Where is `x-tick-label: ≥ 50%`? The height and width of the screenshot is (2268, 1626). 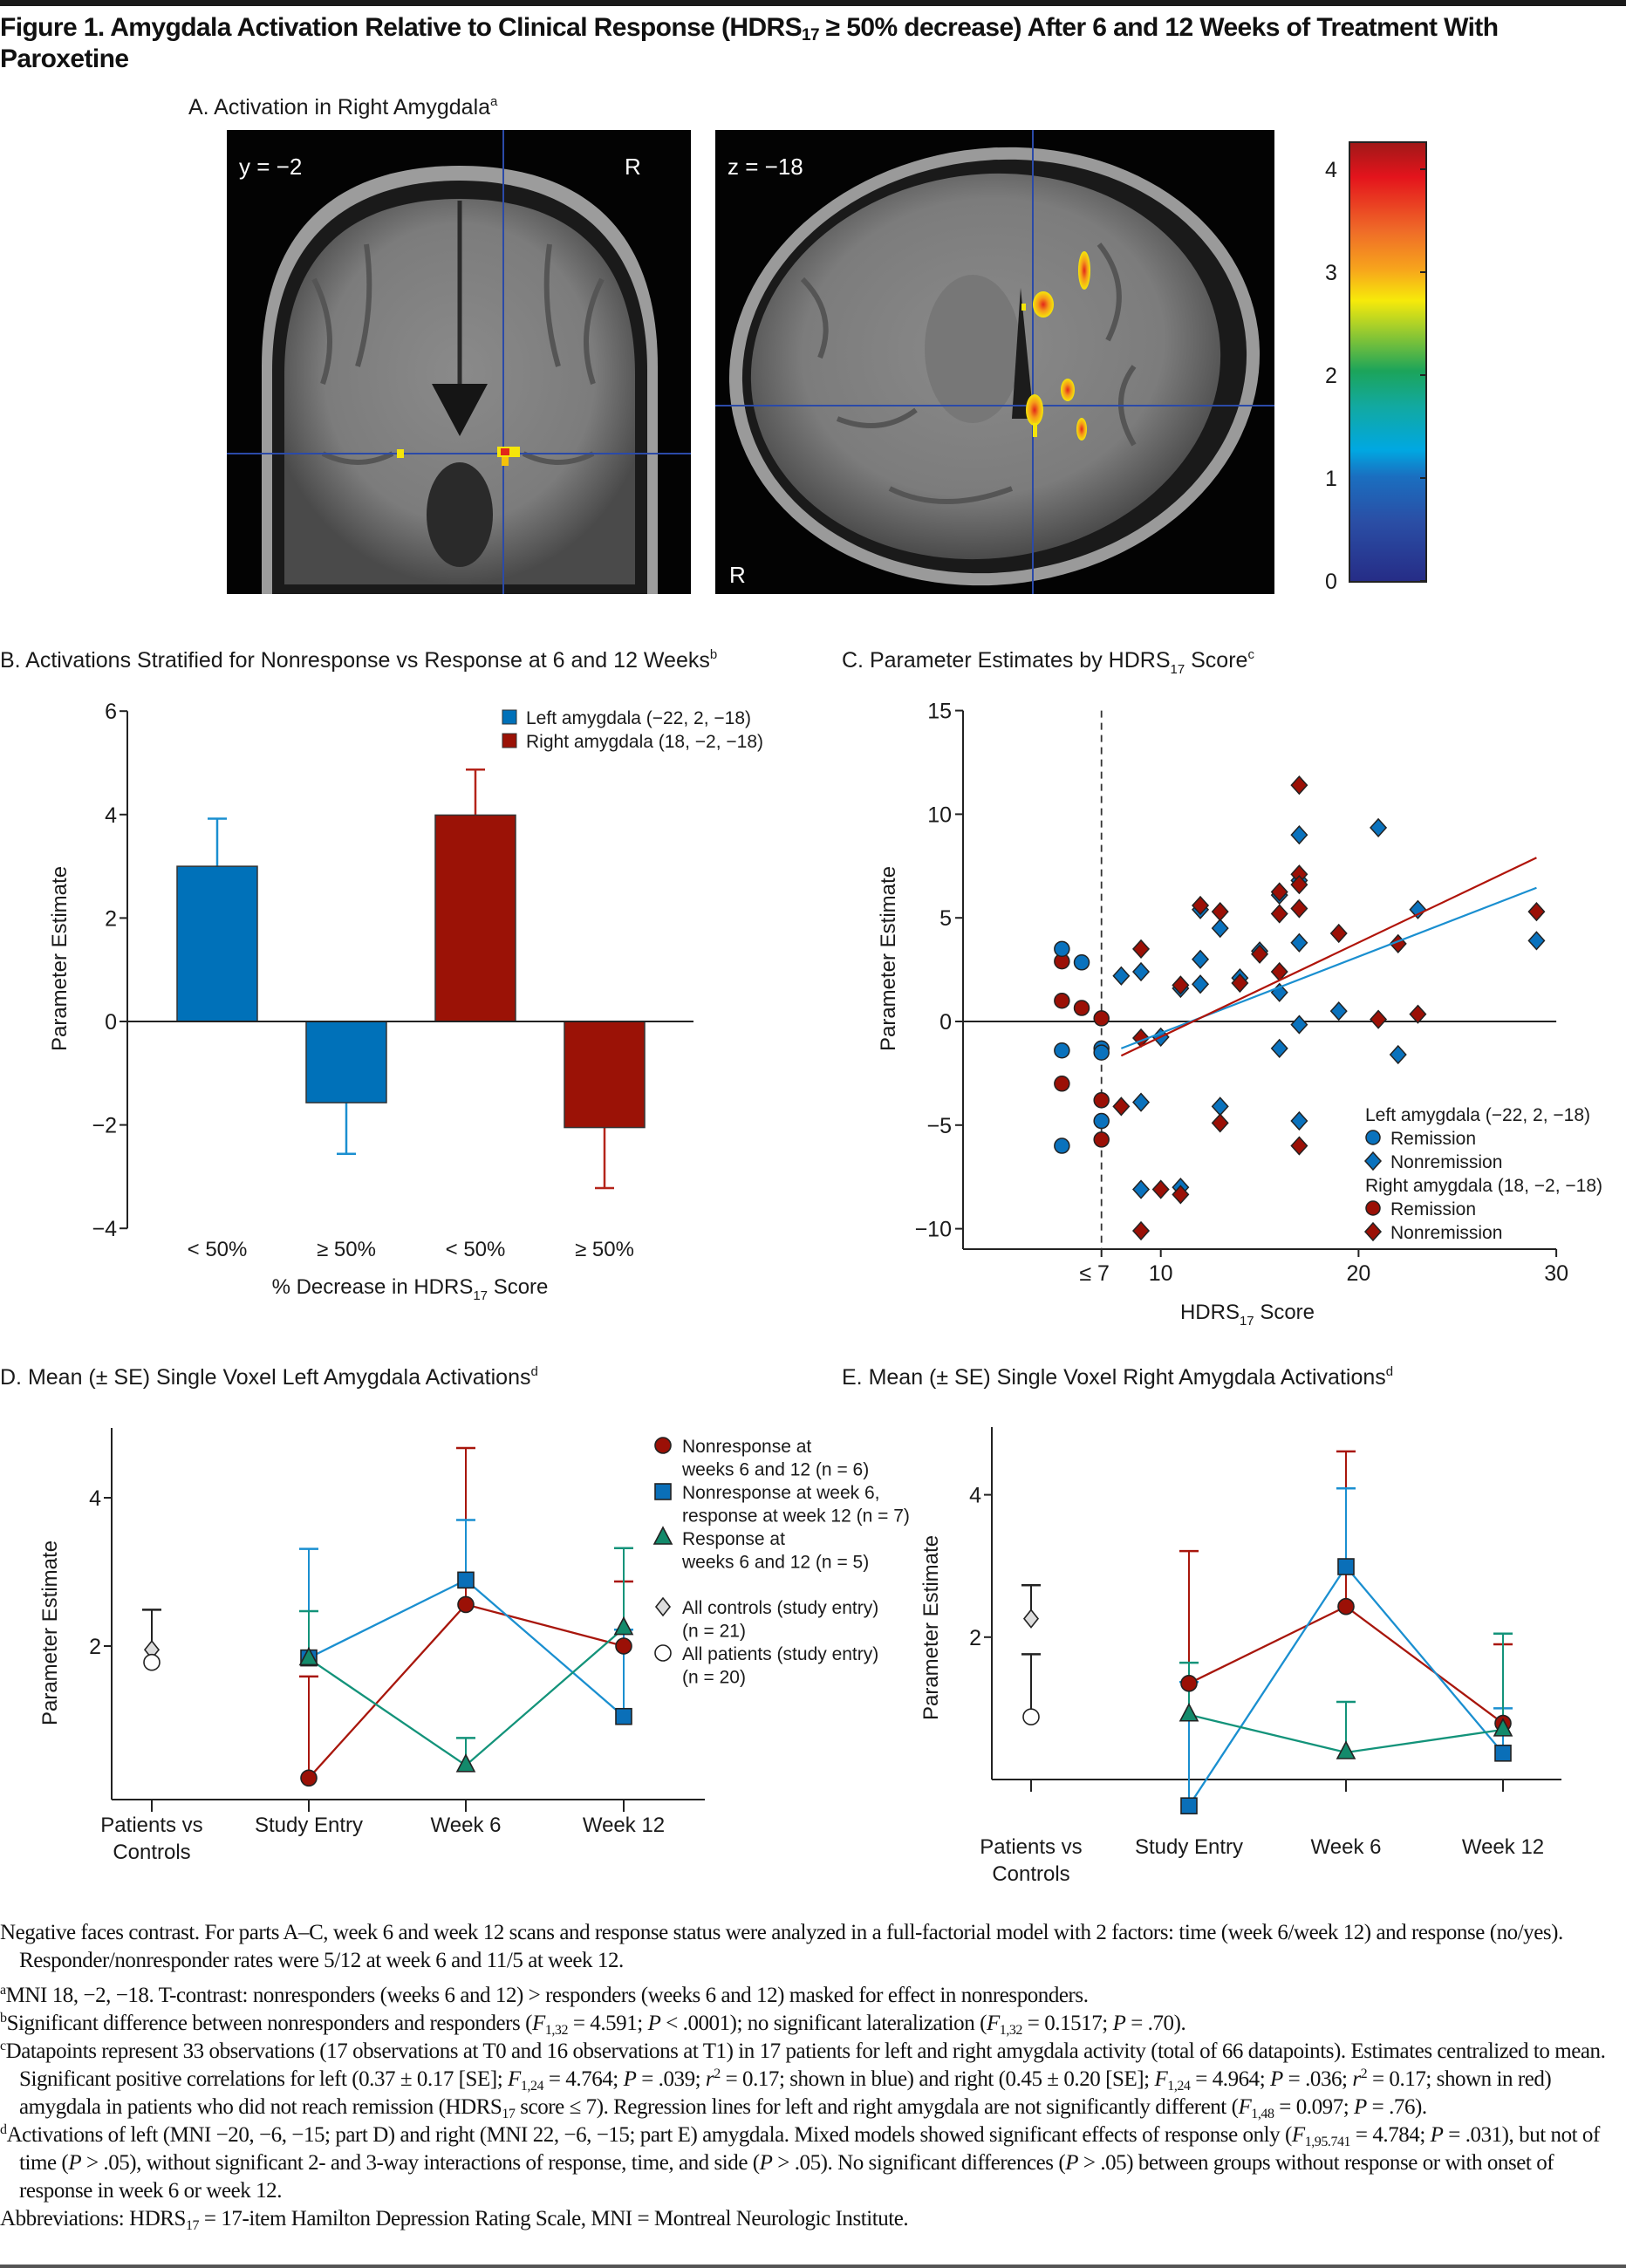 x-tick-label: ≥ 50% is located at coordinates (346, 1249).